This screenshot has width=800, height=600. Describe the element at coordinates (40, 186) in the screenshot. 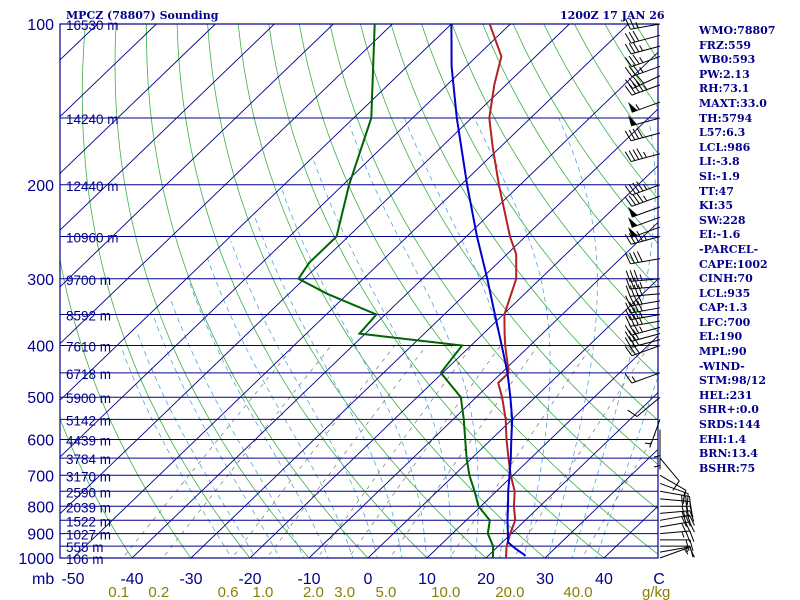

I see `pressure-tick-label: 200` at that location.